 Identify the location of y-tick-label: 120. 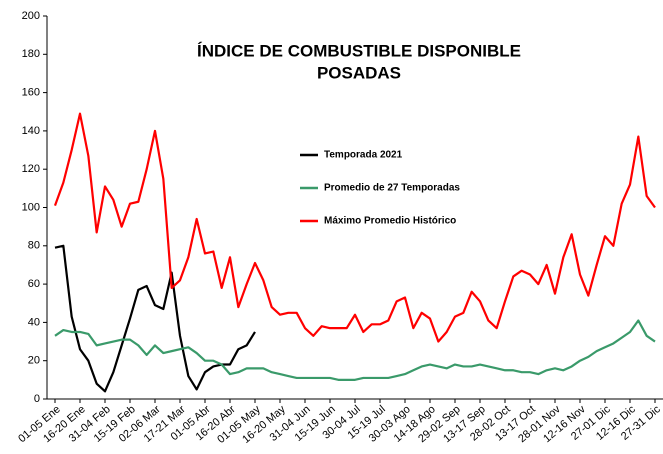
(31, 169).